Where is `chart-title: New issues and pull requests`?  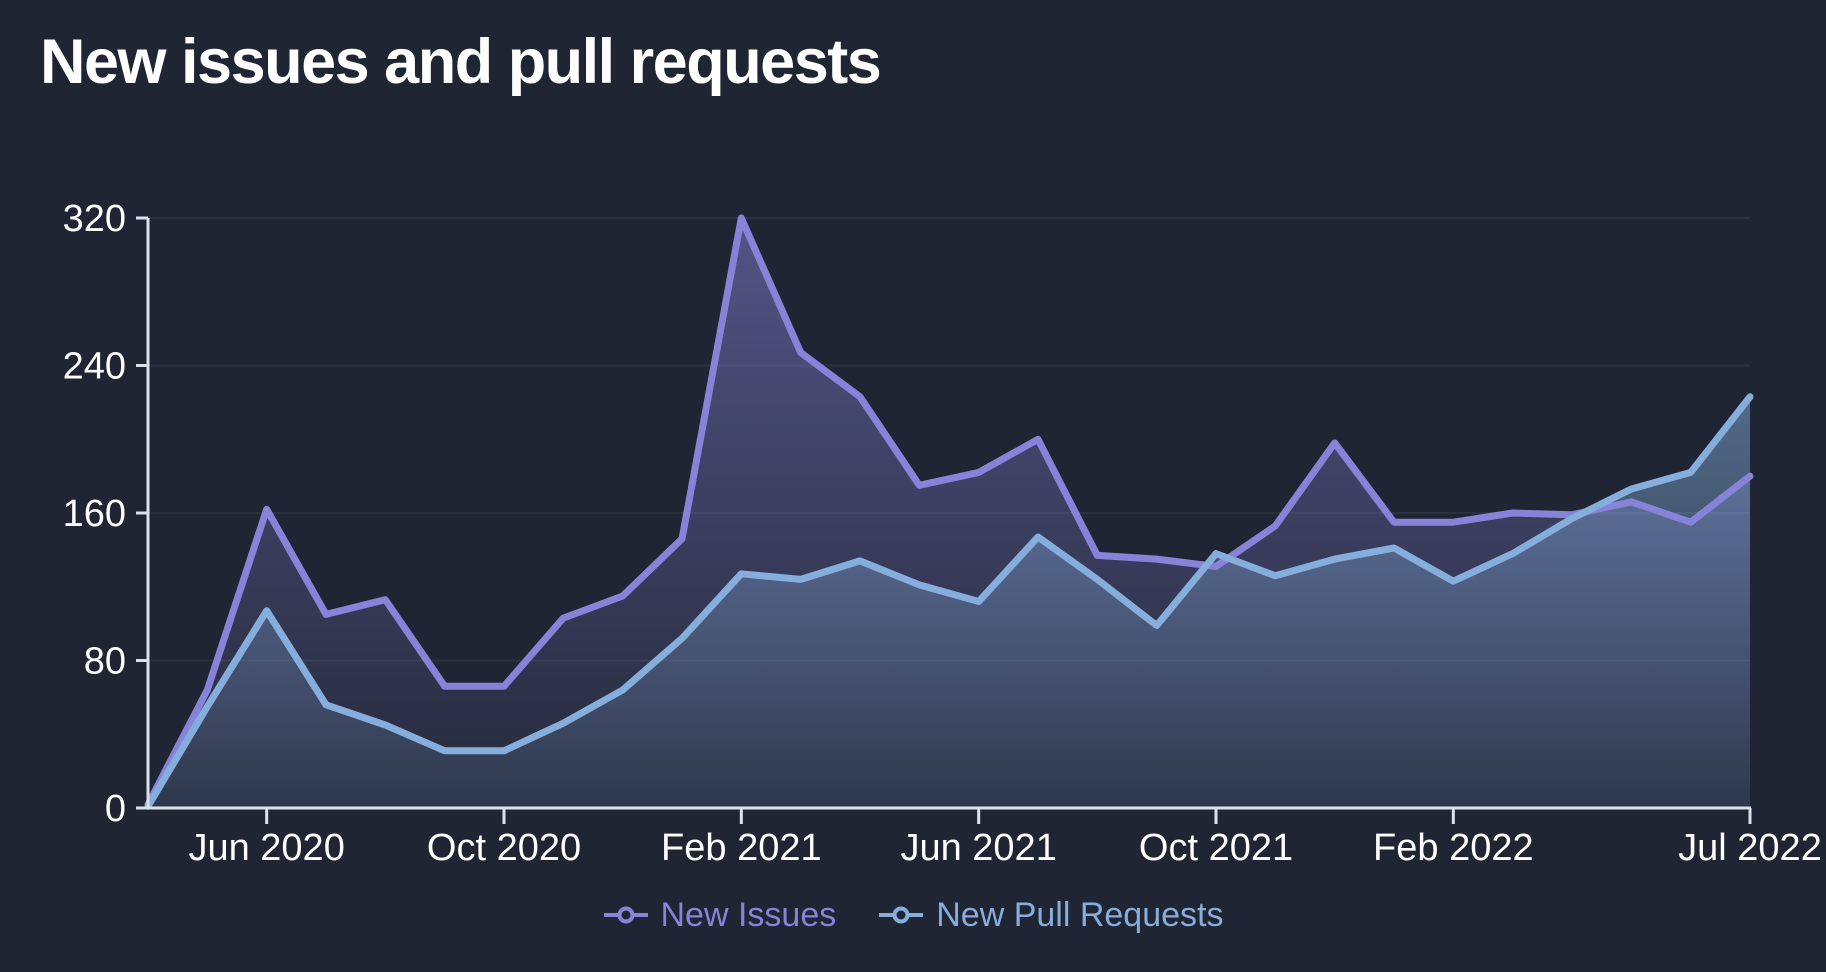
chart-title: New issues and pull requests is located at coordinates (461, 62).